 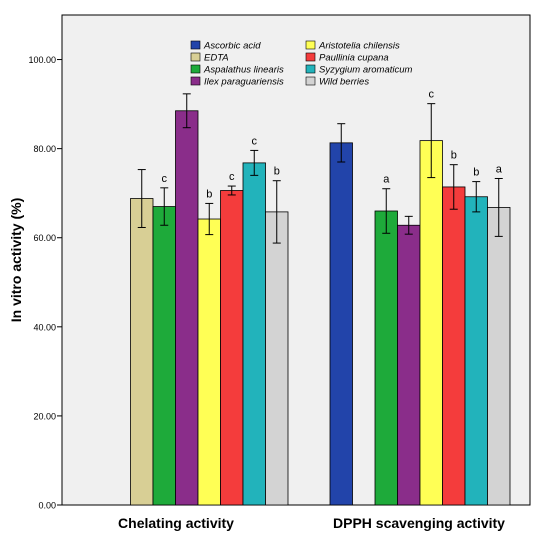 I want to click on x-tick-label-chelating: Chelating activity, so click(x=176, y=523).